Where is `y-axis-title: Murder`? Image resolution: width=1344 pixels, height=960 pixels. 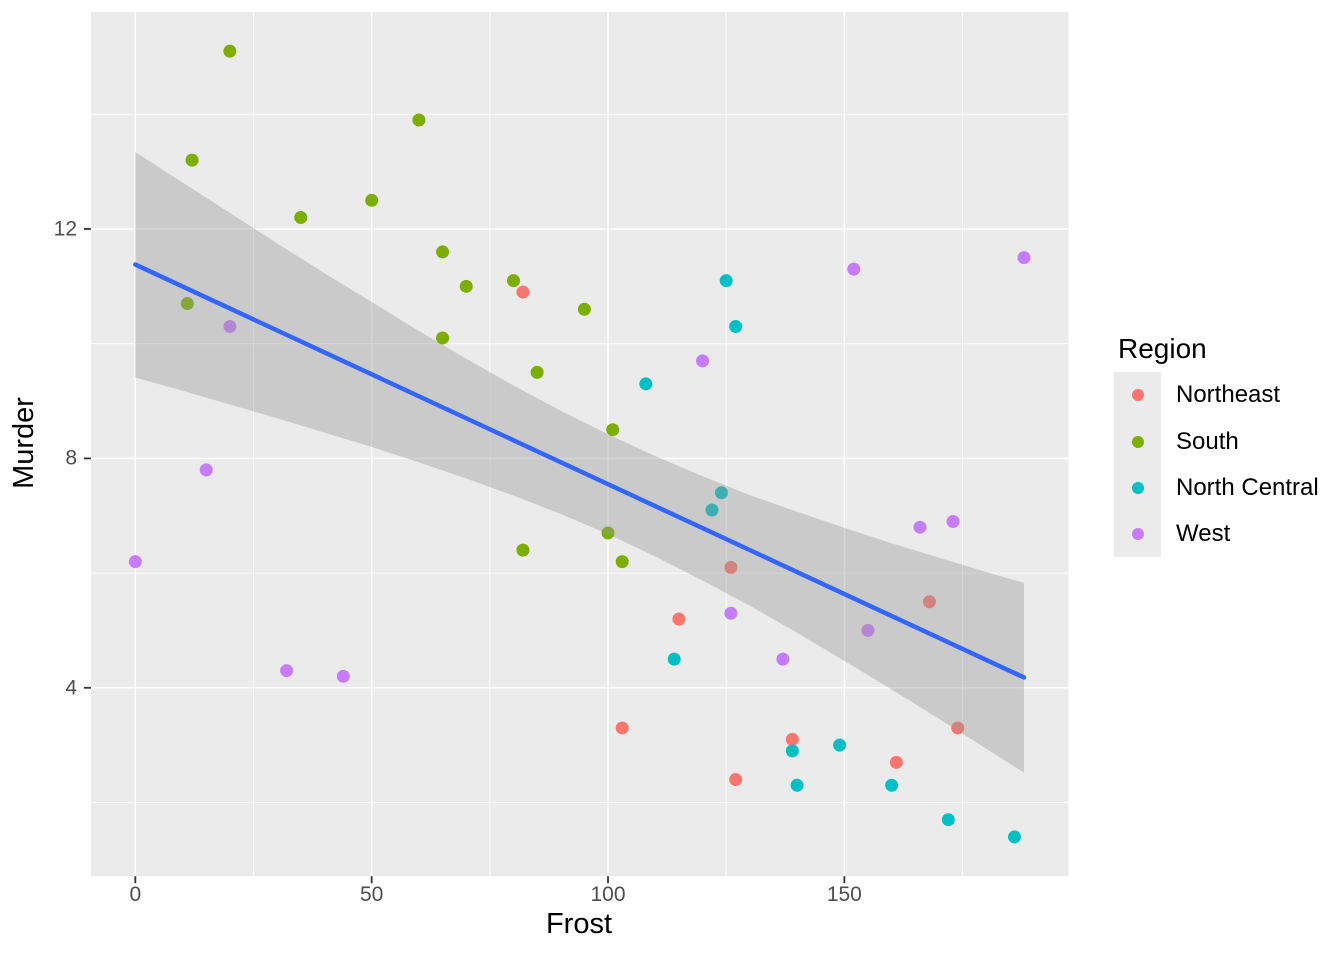 y-axis-title: Murder is located at coordinates (24, 443).